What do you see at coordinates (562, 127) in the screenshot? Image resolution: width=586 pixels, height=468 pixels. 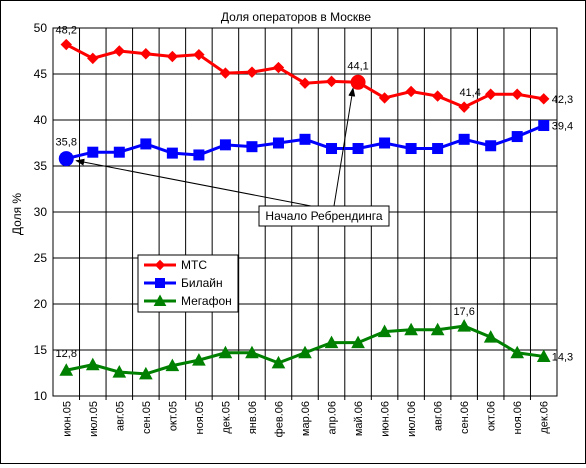 I see `data-label: 39,4` at bounding box center [562, 127].